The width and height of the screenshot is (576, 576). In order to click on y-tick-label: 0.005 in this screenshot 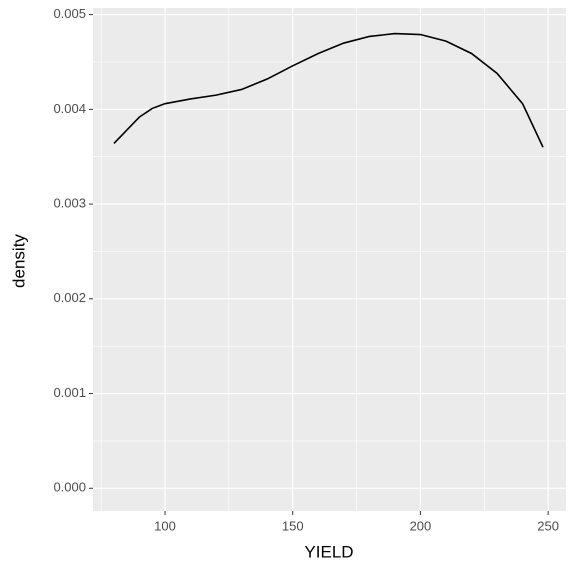, I will do `click(69, 13)`.